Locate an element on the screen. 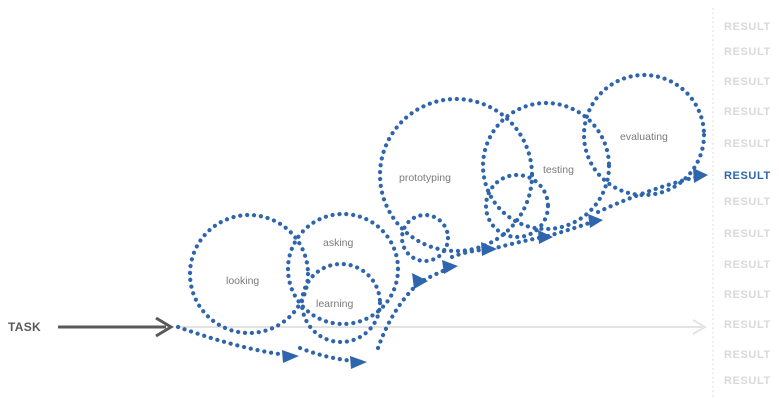 The height and width of the screenshot is (398, 779). circle-learning is located at coordinates (341, 303).